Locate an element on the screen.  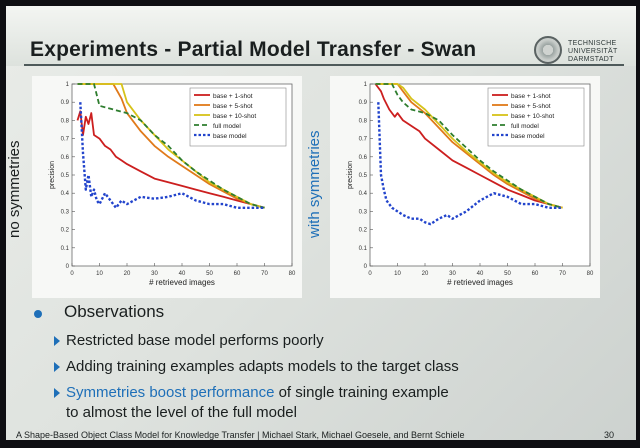
no-symmetries-label: no symmetries is located at coordinates (14, 189).